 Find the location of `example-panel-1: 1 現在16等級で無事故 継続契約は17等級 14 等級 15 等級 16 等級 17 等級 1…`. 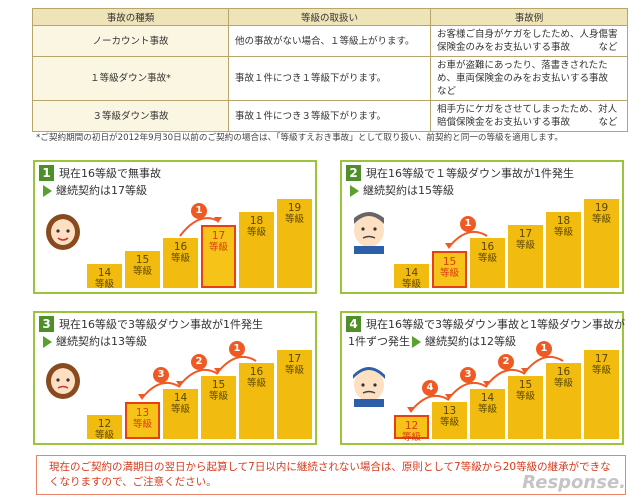

example-panel-1: 1 現在16等級で無事故 継続契約は17等級 14 等級 15 等級 16 等級 17 等級 1… is located at coordinates (175, 227).